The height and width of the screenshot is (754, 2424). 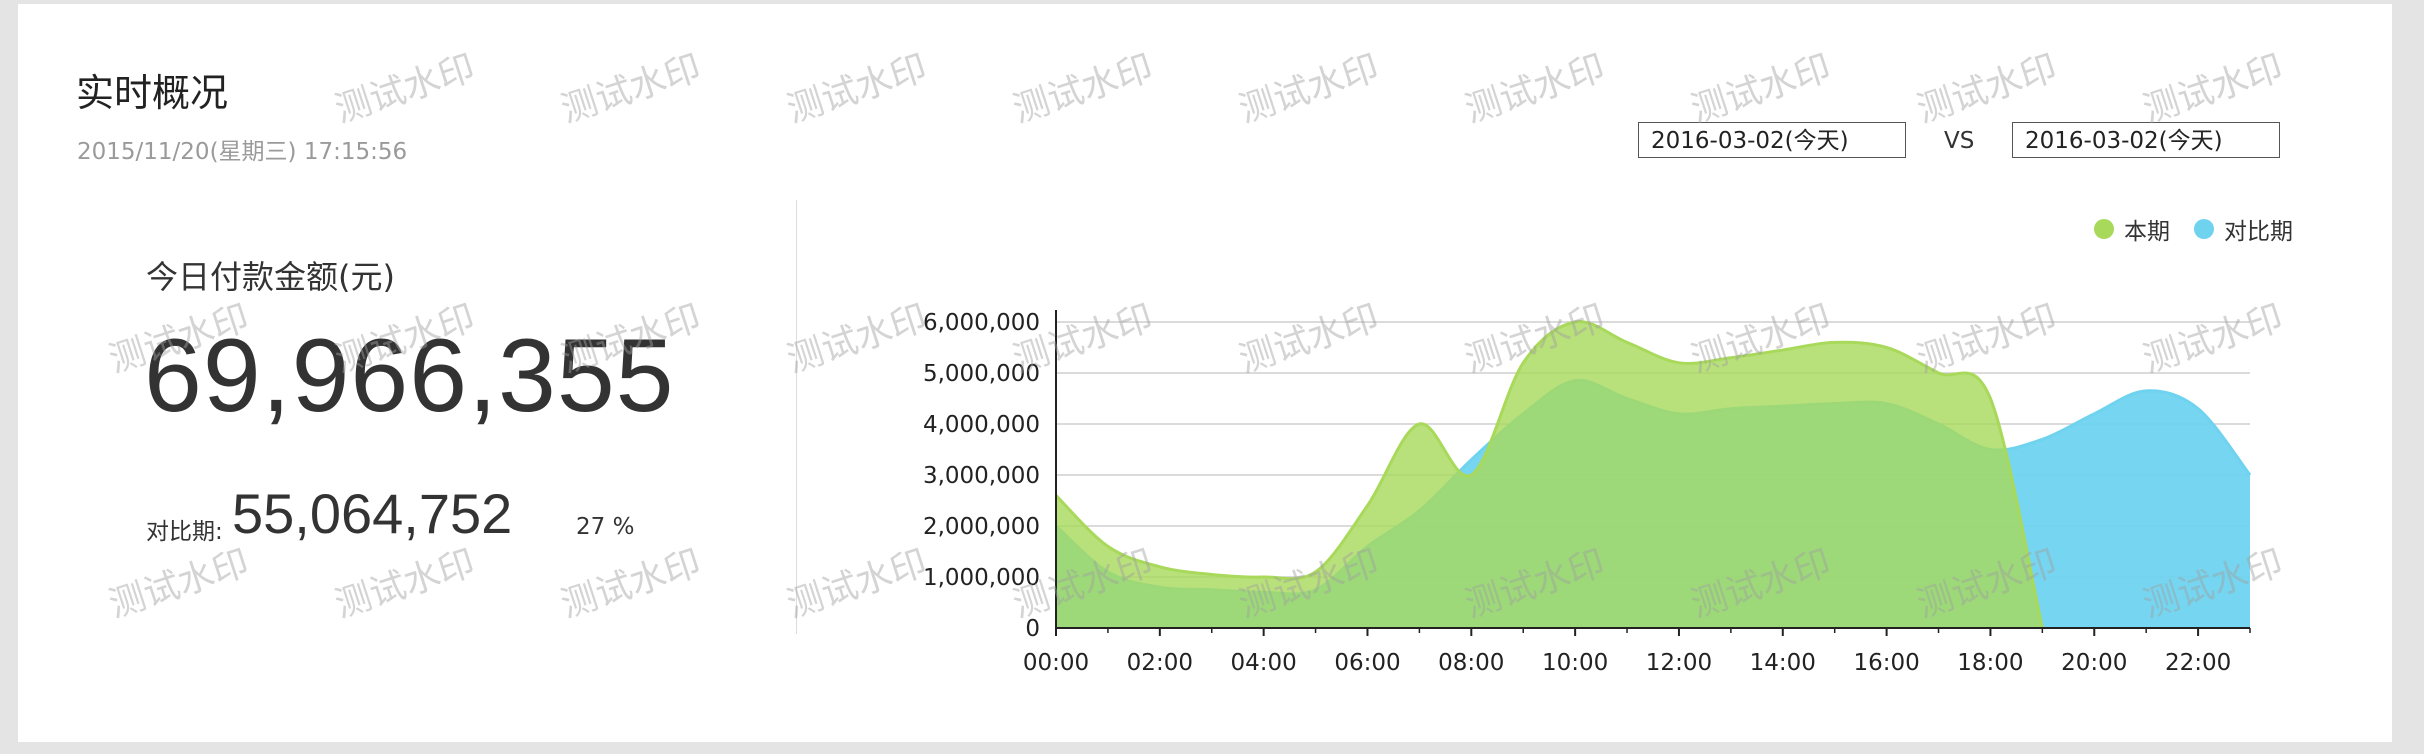 What do you see at coordinates (2198, 663) in the screenshot?
I see `x-tick-label: 22:00` at bounding box center [2198, 663].